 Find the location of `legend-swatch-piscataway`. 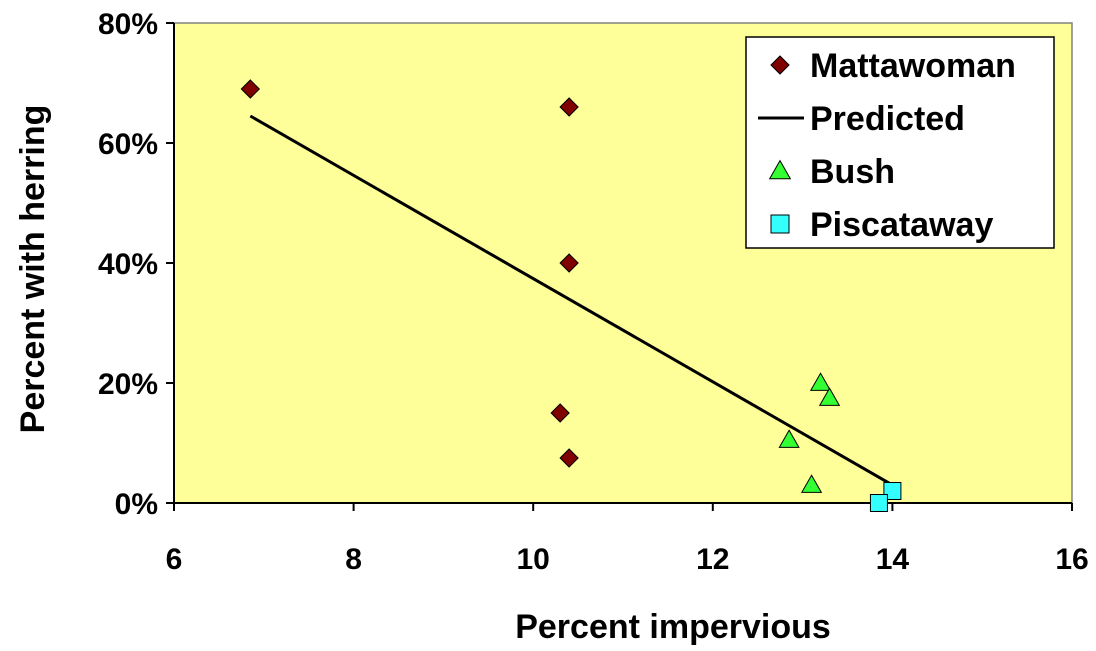

legend-swatch-piscataway is located at coordinates (780, 224).